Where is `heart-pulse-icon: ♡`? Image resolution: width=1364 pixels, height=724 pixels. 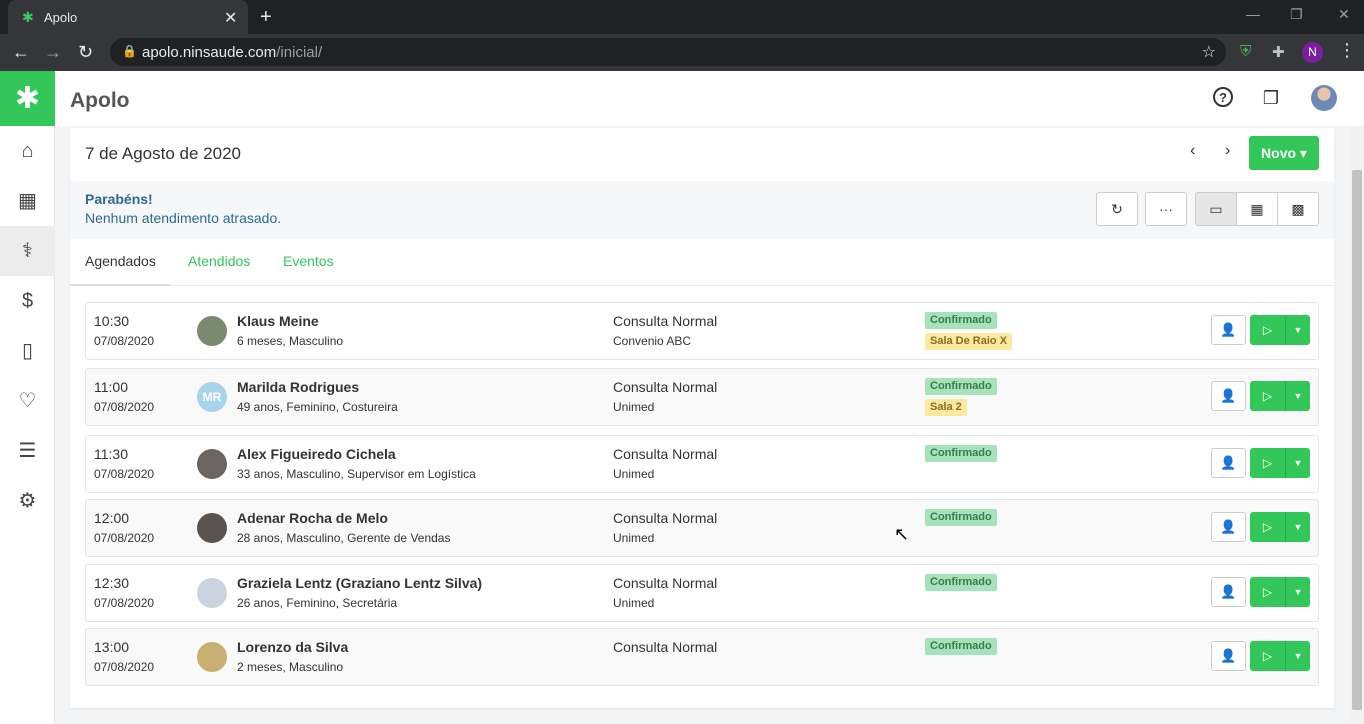
heart-pulse-icon: ♡ is located at coordinates (27, 401).